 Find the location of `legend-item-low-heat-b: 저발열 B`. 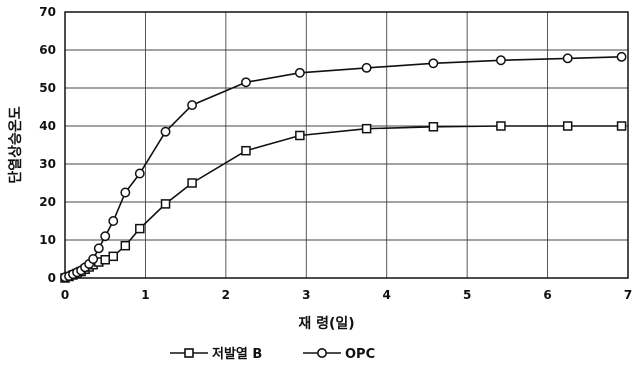

legend-item-low-heat-b: 저발열 B is located at coordinates (216, 354).